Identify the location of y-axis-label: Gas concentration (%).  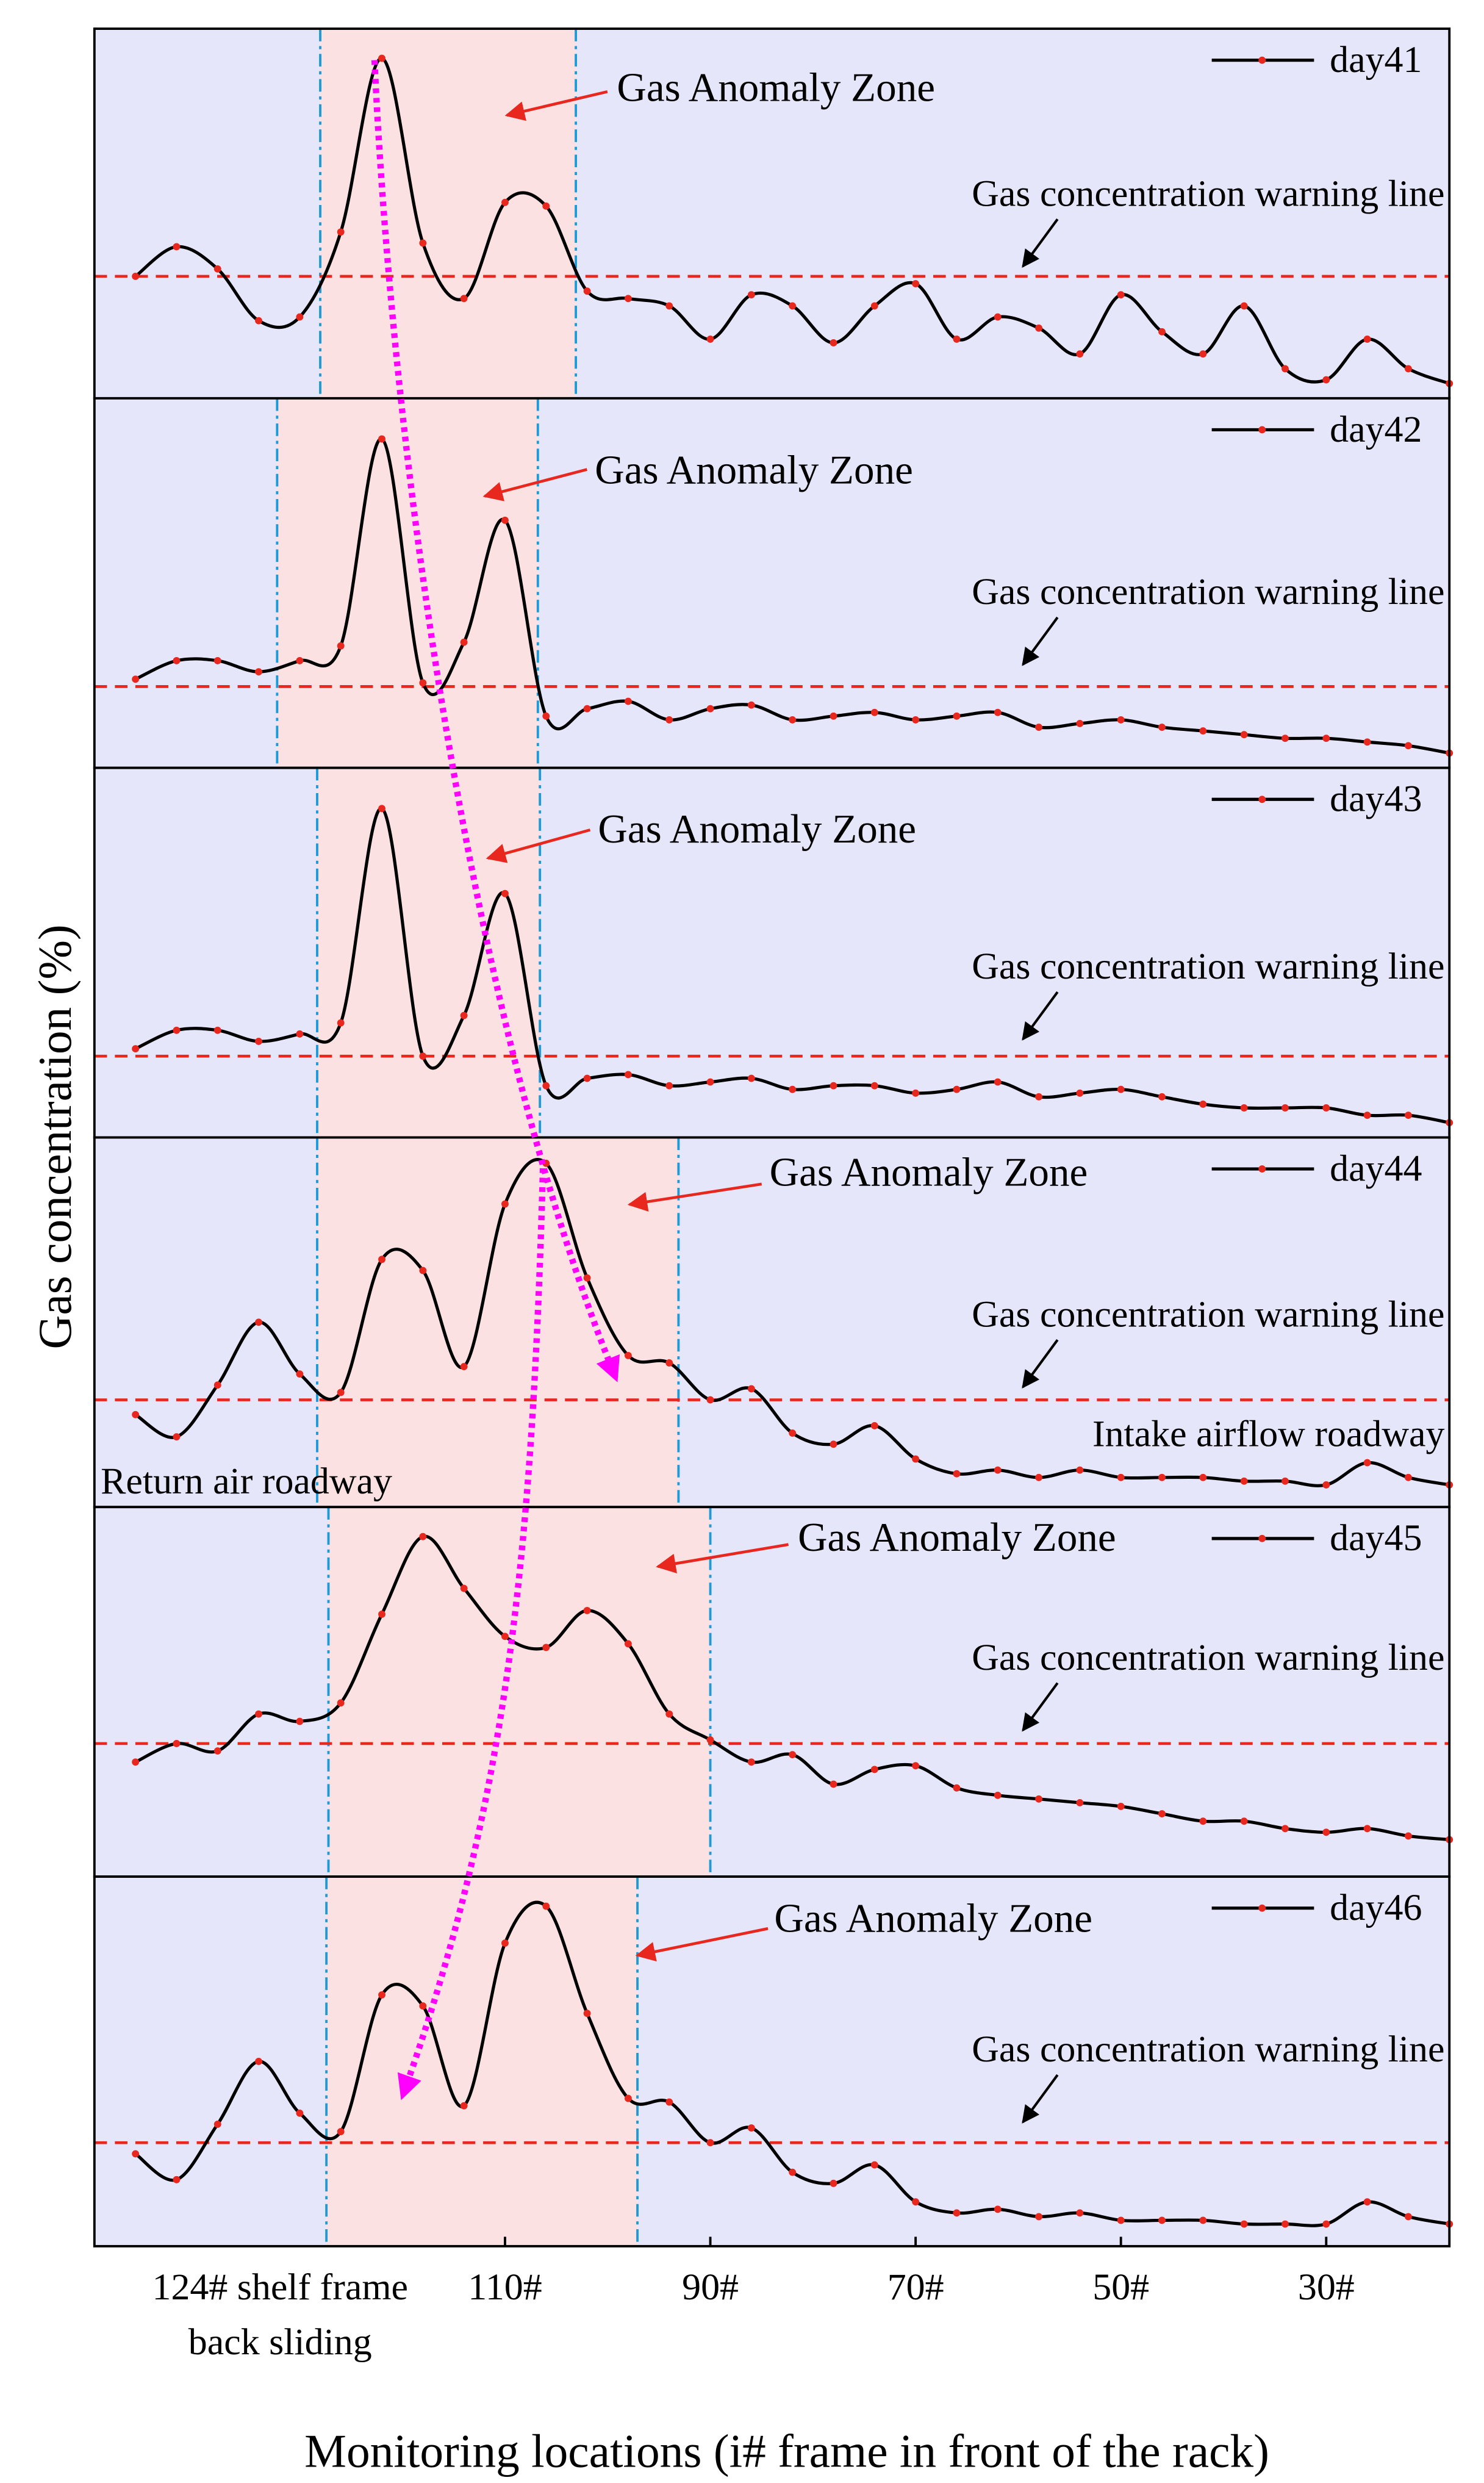
(55, 1136).